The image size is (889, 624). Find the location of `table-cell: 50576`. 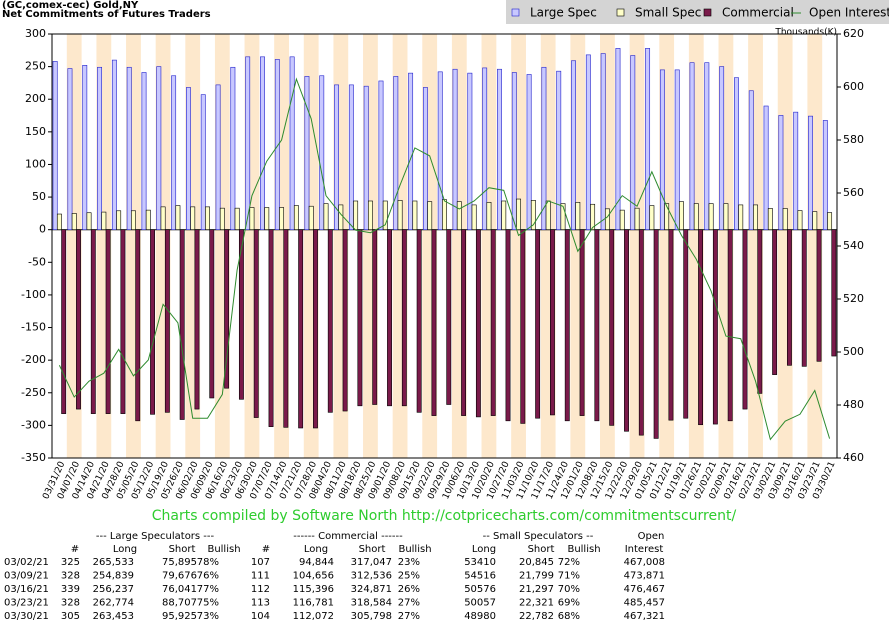

table-cell: 50576 is located at coordinates (480, 589).